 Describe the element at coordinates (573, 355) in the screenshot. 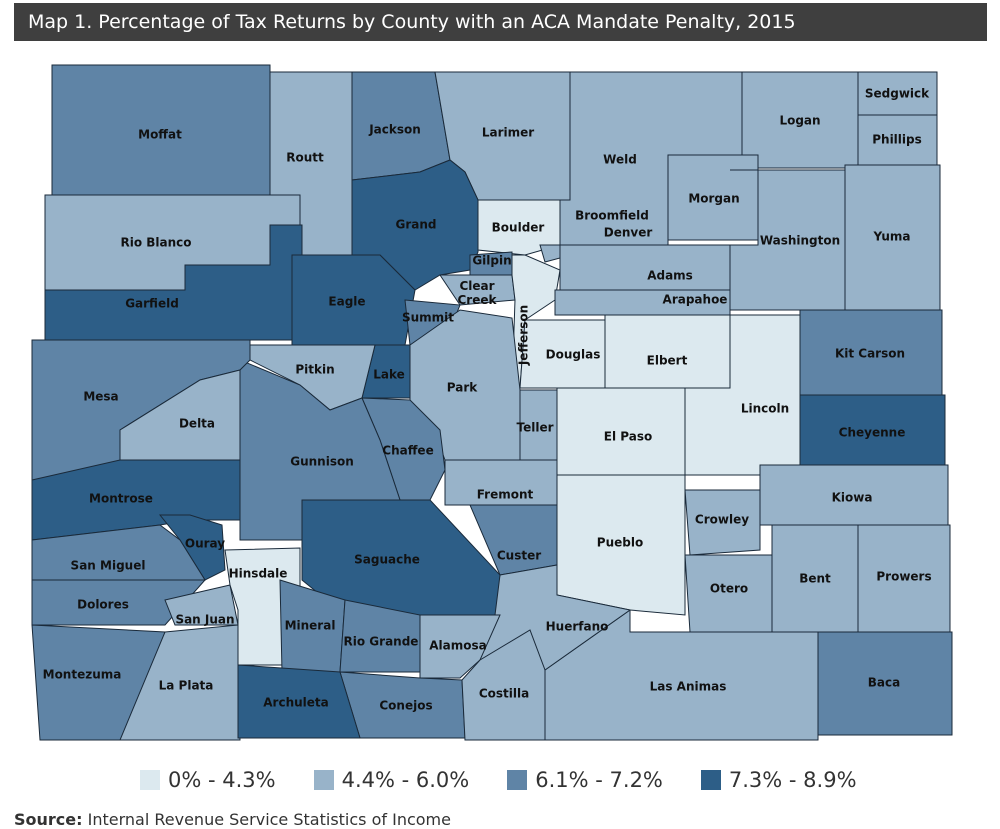

I see `county-label: Douglas` at that location.